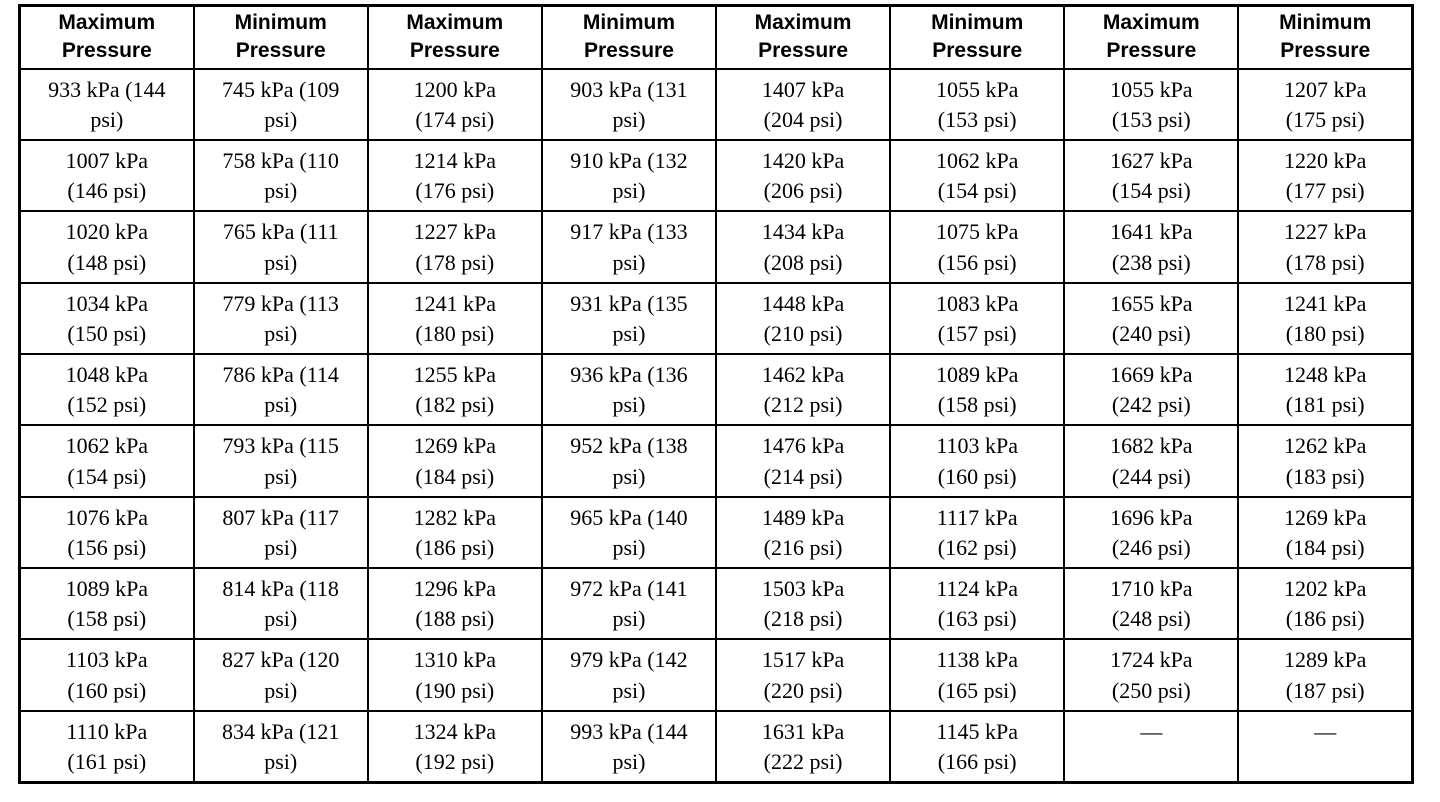 Image resolution: width=1440 pixels, height=802 pixels. I want to click on pressure-cell: 1655 kPa (240 psi), so click(1151, 318).